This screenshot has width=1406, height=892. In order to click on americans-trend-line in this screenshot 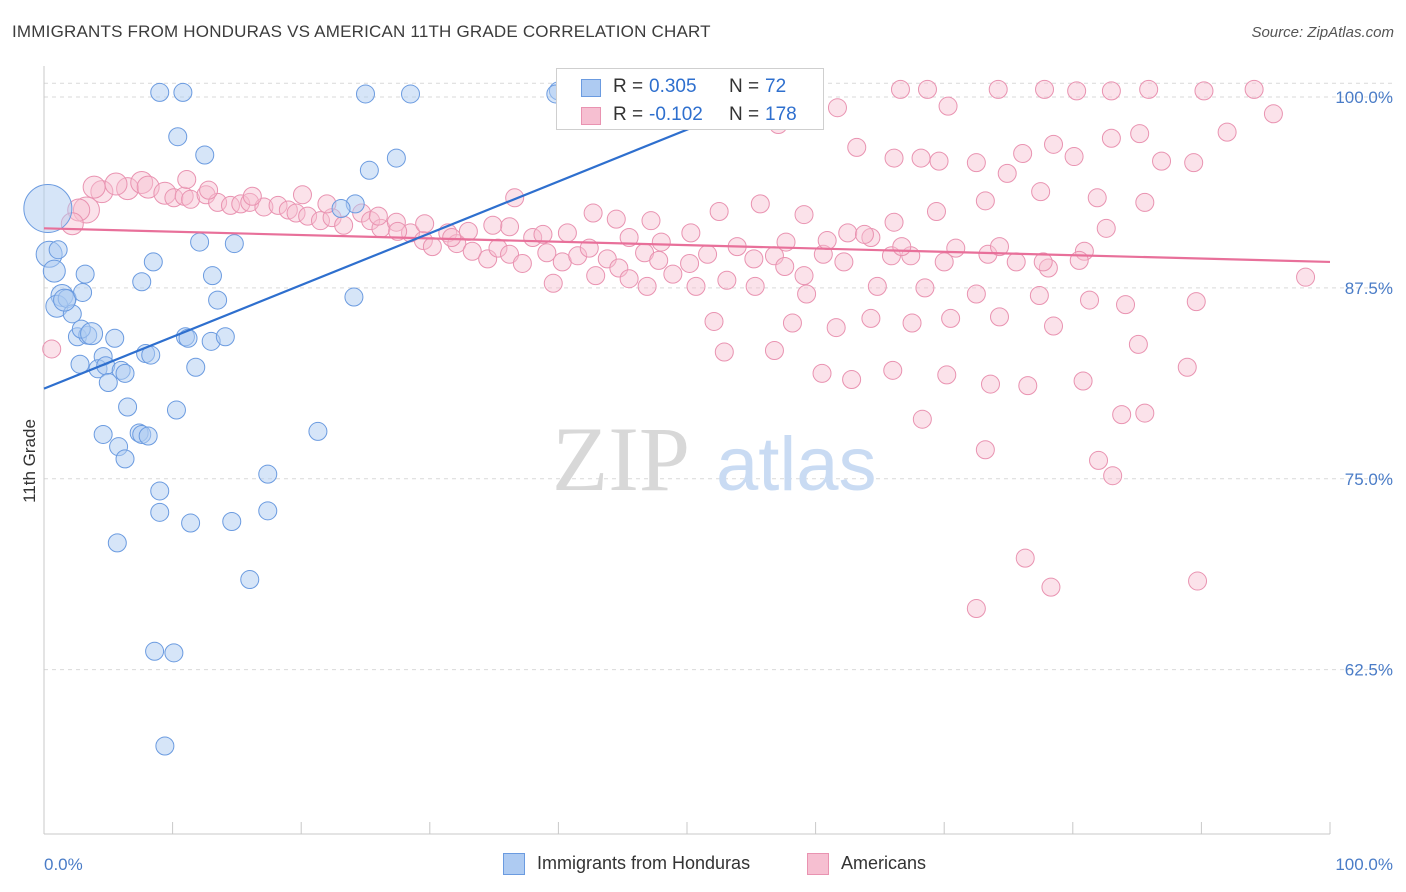, I will do `click(687, 245)`.